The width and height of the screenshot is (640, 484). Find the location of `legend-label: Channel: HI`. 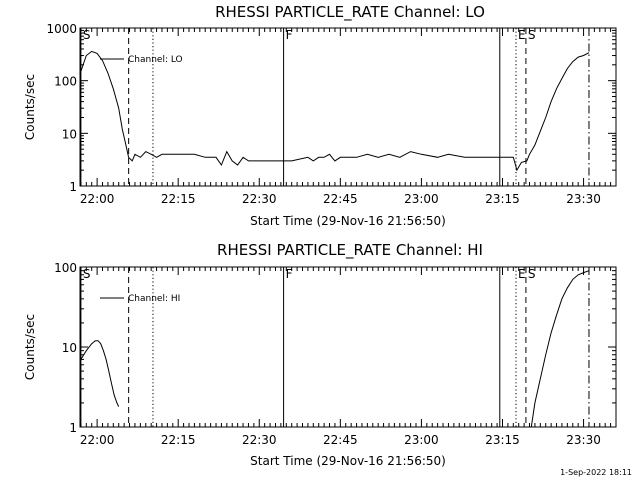

legend-label: Channel: HI is located at coordinates (154, 299).